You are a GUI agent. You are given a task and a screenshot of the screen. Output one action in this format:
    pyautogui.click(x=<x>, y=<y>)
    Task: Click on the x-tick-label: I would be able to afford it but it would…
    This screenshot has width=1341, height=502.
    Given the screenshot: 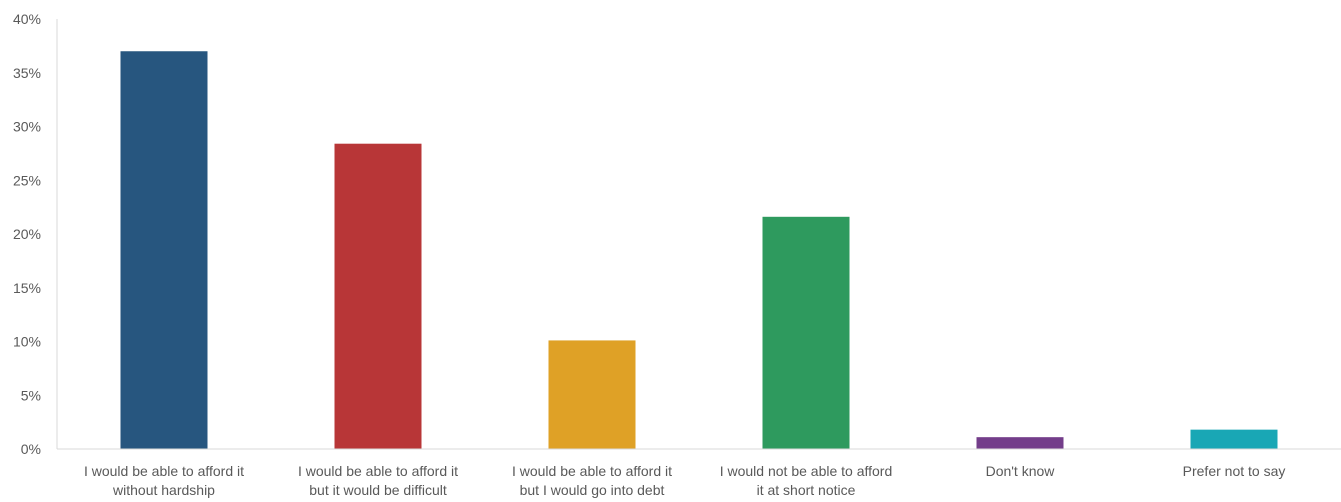 What is the action you would take?
    pyautogui.click(x=378, y=480)
    